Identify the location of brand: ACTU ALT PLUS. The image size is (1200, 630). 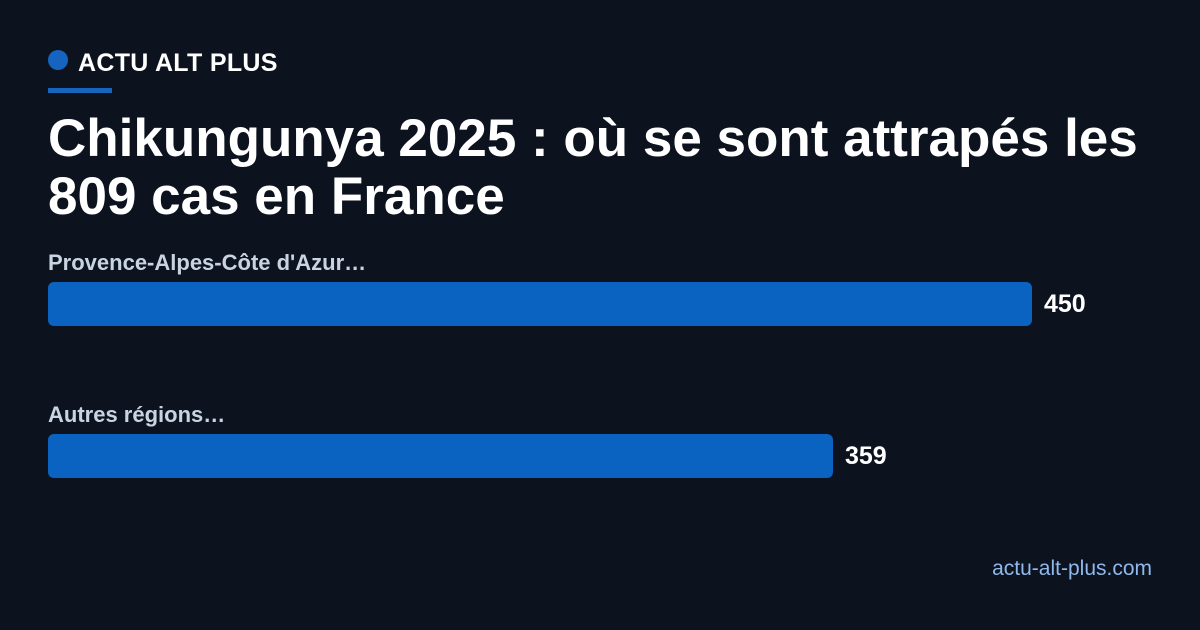
(178, 63).